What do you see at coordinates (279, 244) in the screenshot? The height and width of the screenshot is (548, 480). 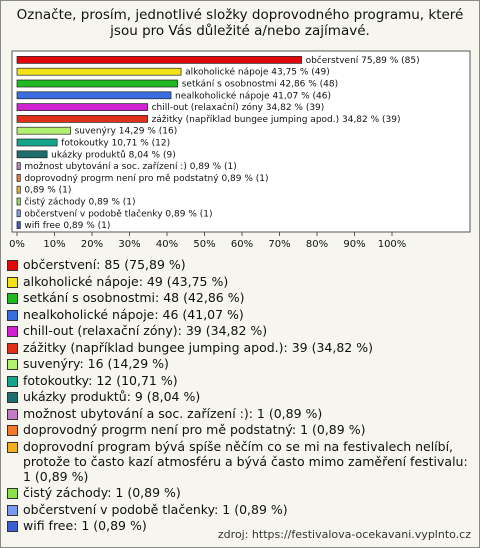 I see `x-tick-label: 70%` at bounding box center [279, 244].